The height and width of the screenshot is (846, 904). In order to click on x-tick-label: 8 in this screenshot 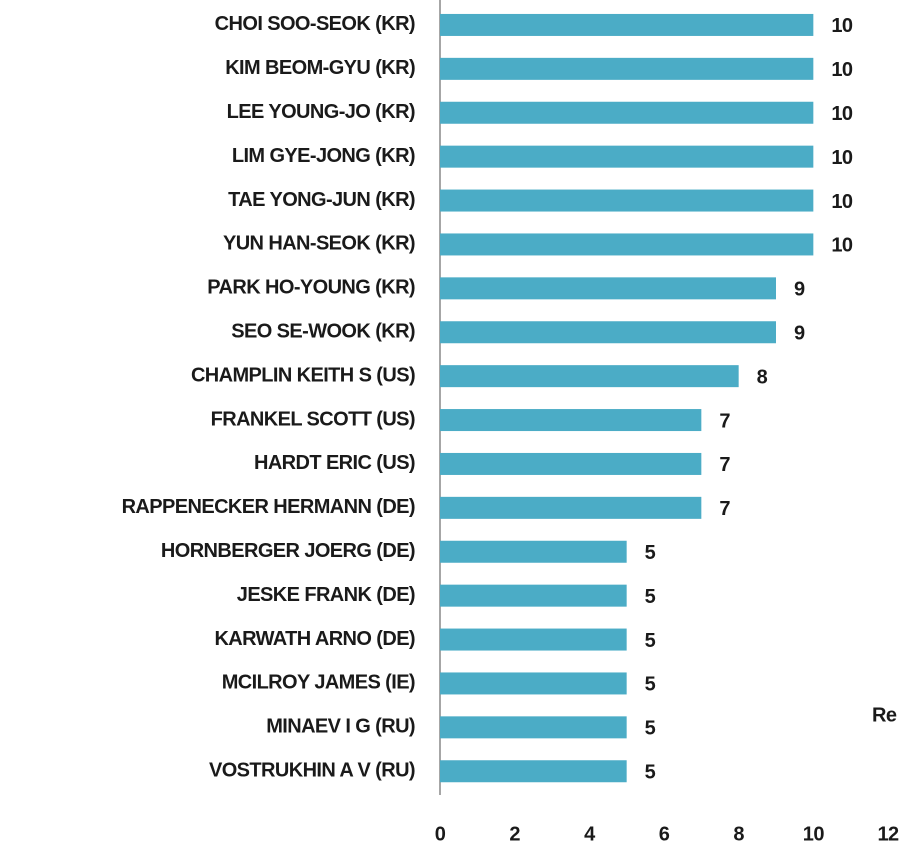, I will do `click(738, 834)`.